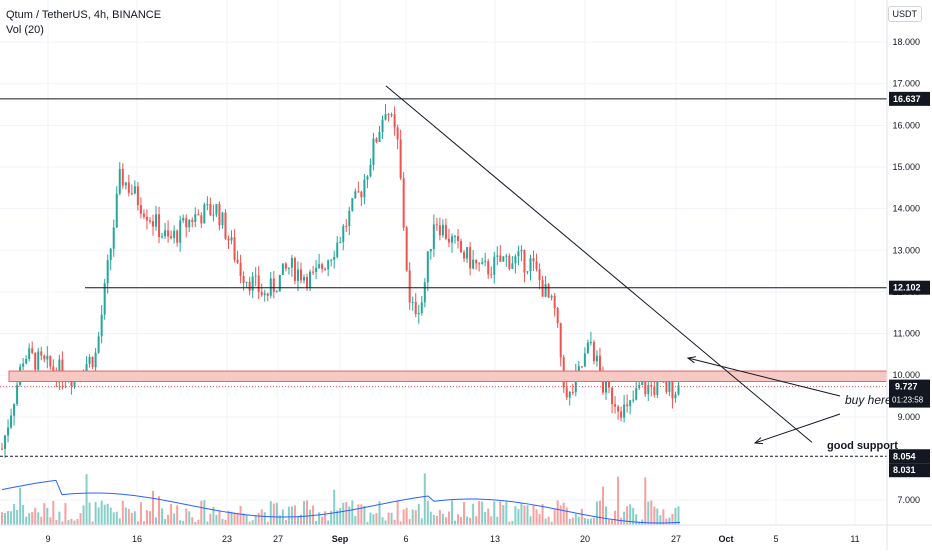 Image resolution: width=932 pixels, height=555 pixels. What do you see at coordinates (909, 98) in the screenshot?
I see `price-tag-high` at bounding box center [909, 98].